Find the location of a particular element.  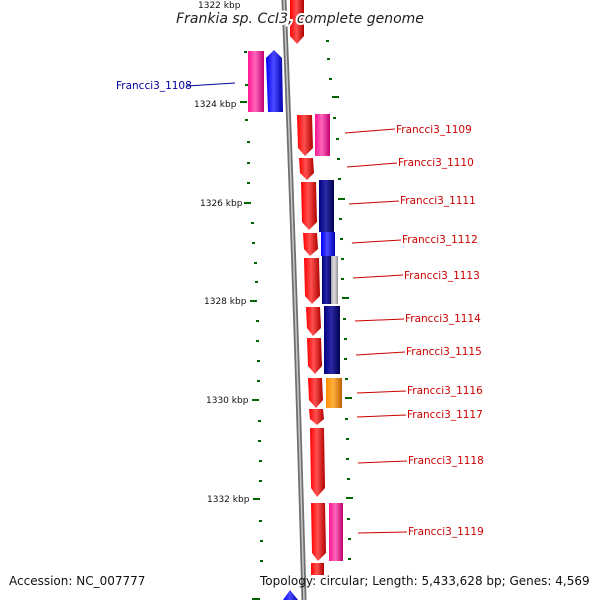

feature-label-francci3-1118: Francci3_1118 is located at coordinates (446, 461).